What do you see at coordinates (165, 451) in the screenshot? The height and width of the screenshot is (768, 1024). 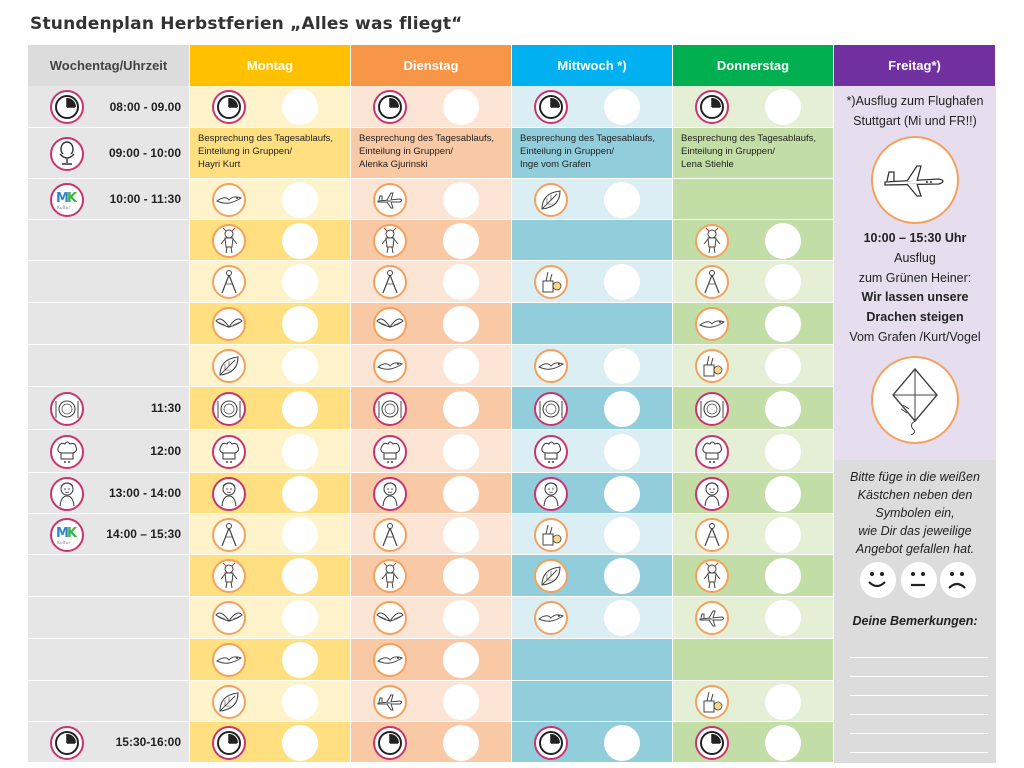 I see `time-label: 12:00` at bounding box center [165, 451].